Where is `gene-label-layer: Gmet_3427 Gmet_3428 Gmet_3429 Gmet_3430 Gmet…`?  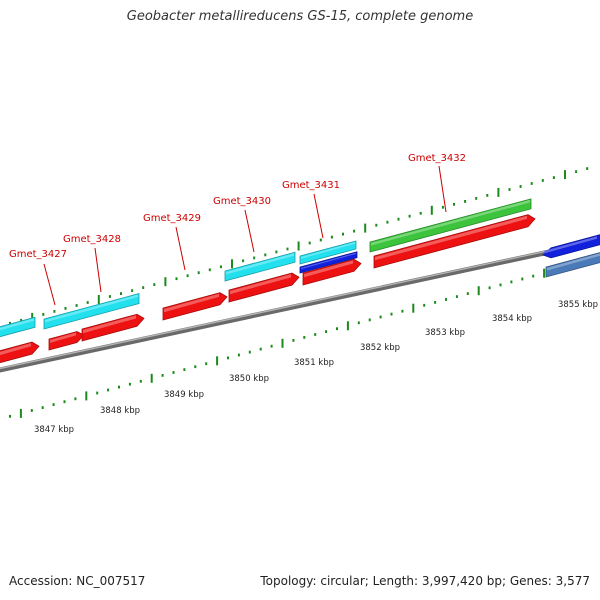 gene-label-layer: Gmet_3427 Gmet_3428 Gmet_3429 Gmet_3430 Gmet… is located at coordinates (237, 206).